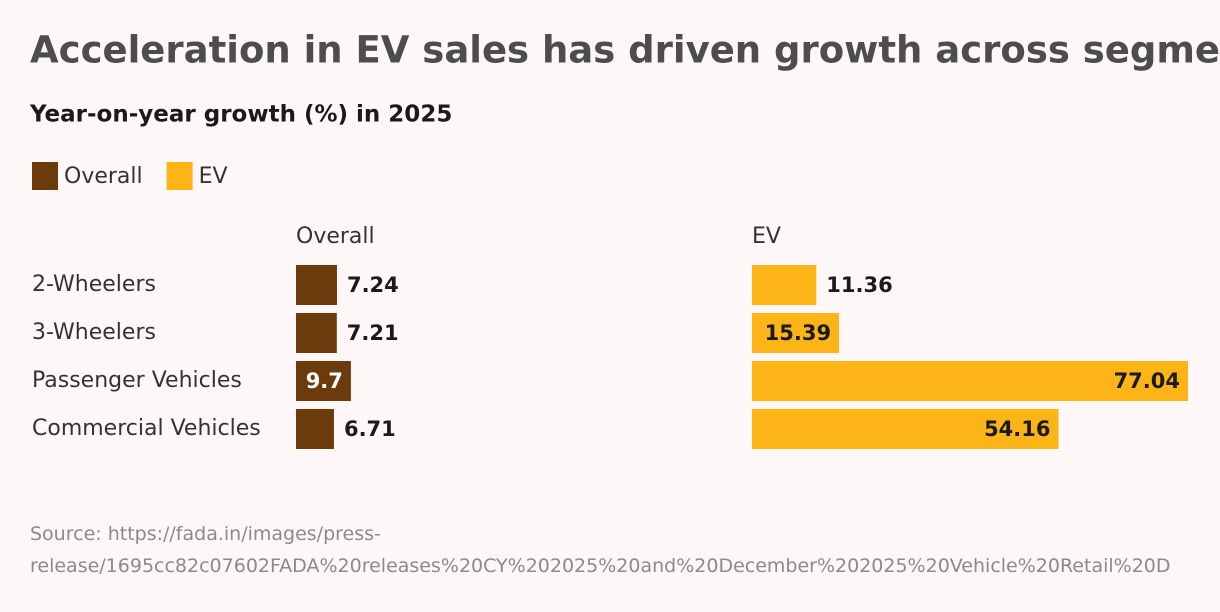 This screenshot has width=1220, height=612. I want to click on category-label: Commercial Vehicles, so click(146, 428).